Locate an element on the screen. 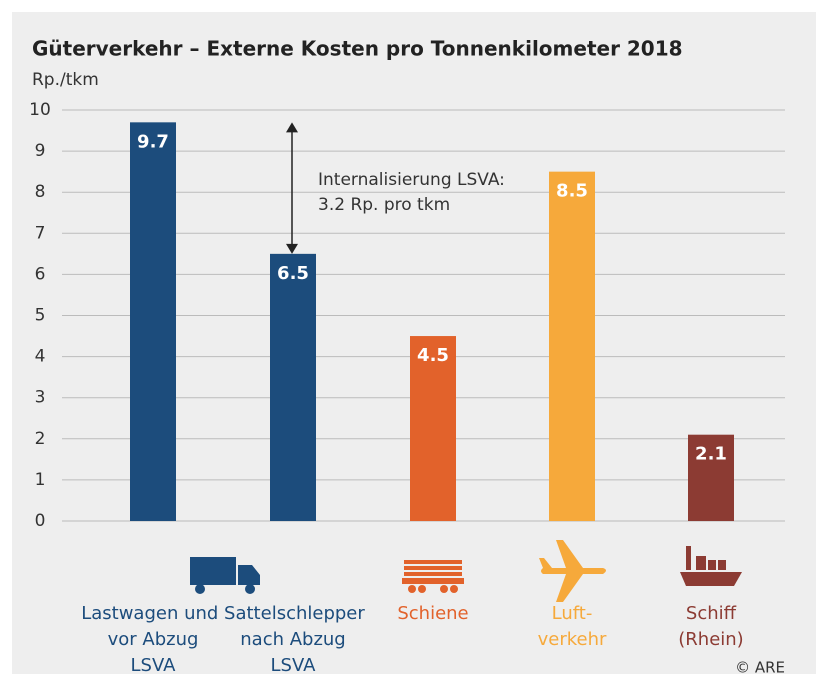  value-label: 8.5 is located at coordinates (572, 191).